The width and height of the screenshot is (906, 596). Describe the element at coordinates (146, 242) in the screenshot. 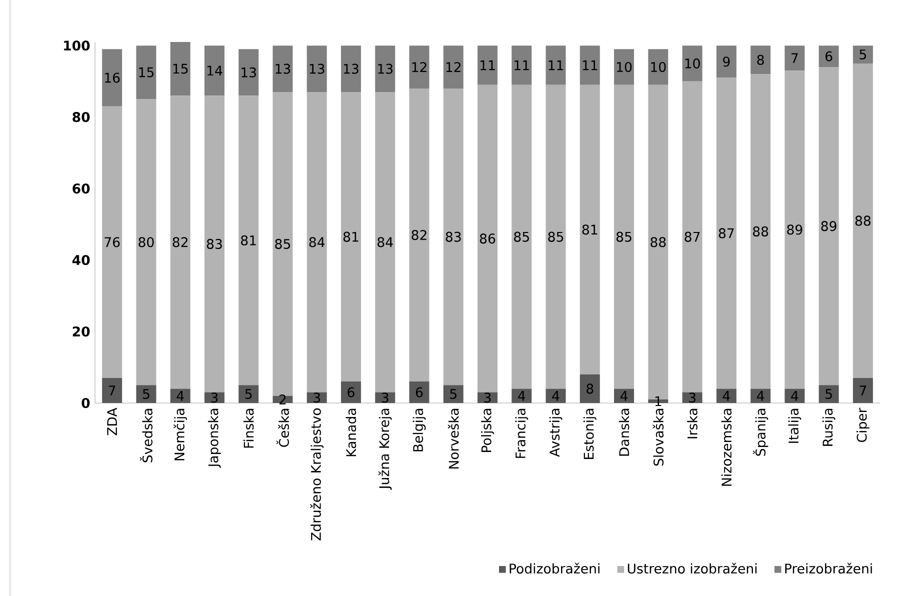

I see `data-label: 80` at that location.